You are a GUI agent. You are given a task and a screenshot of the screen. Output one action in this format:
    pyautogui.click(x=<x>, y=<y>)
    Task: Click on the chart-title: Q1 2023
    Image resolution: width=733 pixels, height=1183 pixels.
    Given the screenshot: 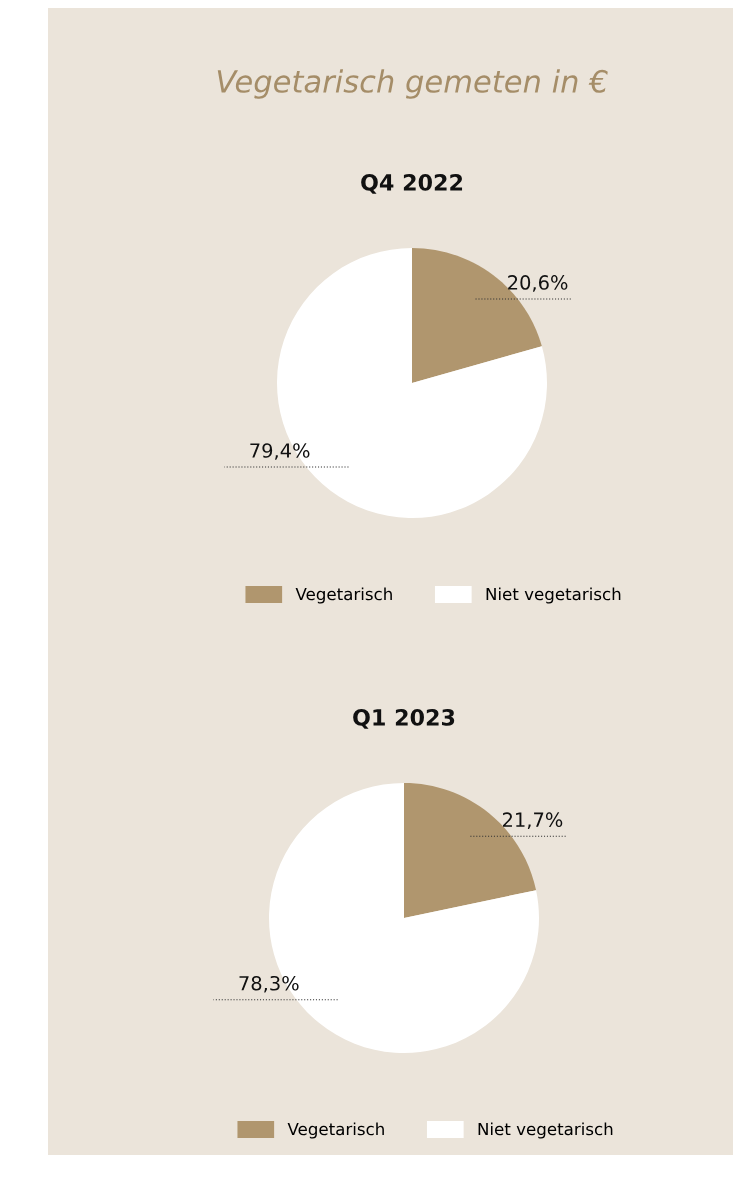 What is the action you would take?
    pyautogui.click(x=404, y=718)
    